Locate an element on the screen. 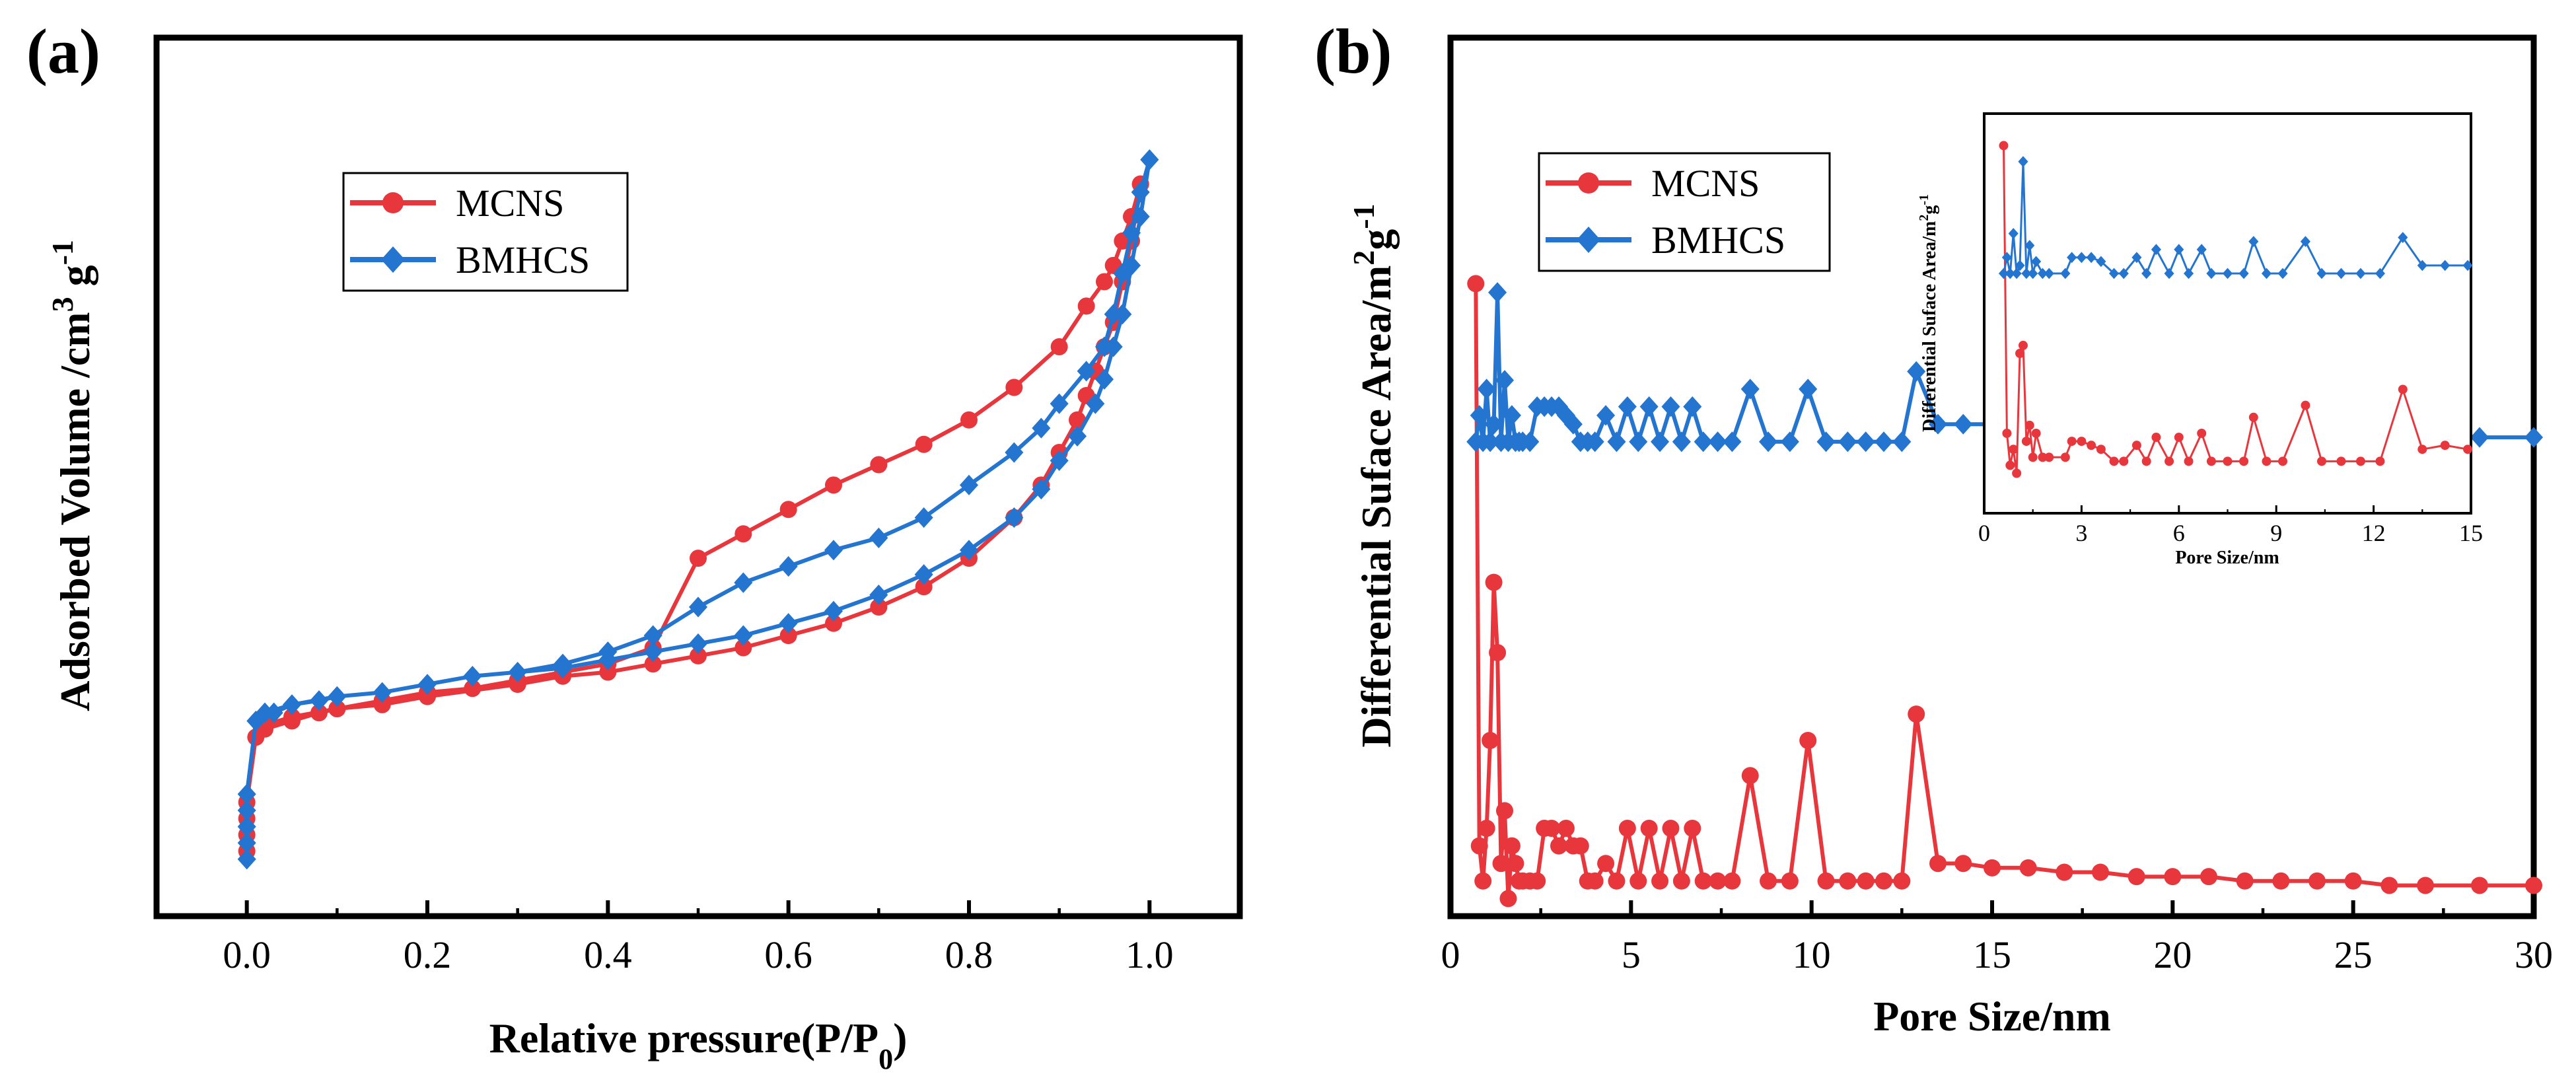  x-tick-label: 0.0 is located at coordinates (247, 954).